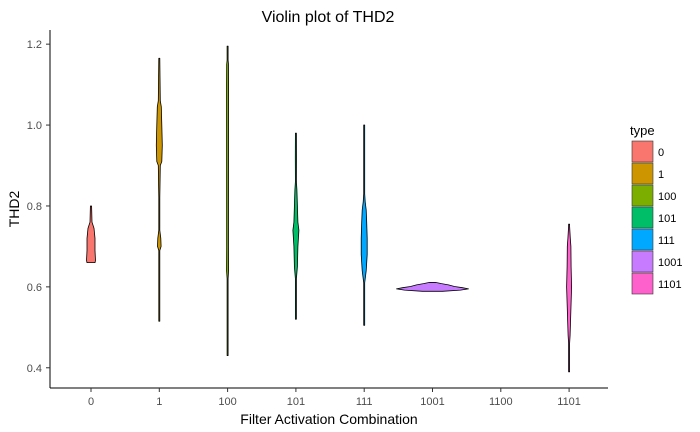  I want to click on y-tick-label: 0.8, so click(34, 207).